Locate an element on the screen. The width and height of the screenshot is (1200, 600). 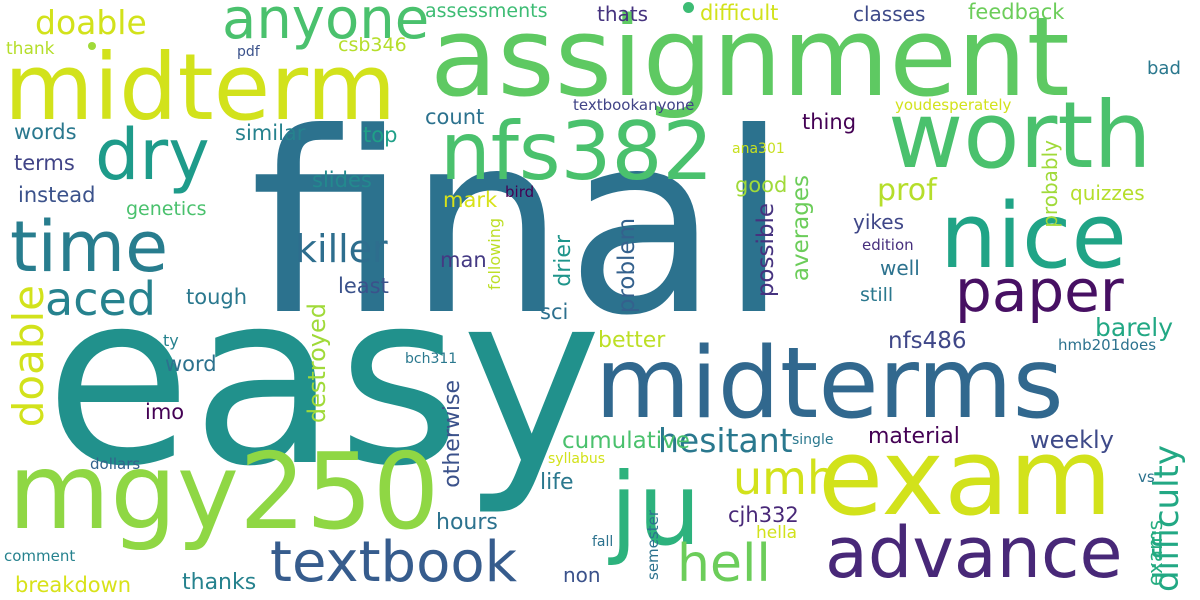
word-quizzes: quizzes is located at coordinates (1107, 193).